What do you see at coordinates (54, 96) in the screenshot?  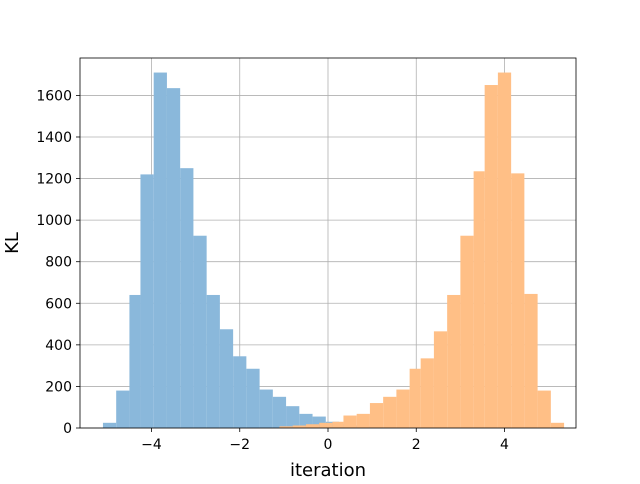 I see `y-tick-label: 1600` at bounding box center [54, 96].